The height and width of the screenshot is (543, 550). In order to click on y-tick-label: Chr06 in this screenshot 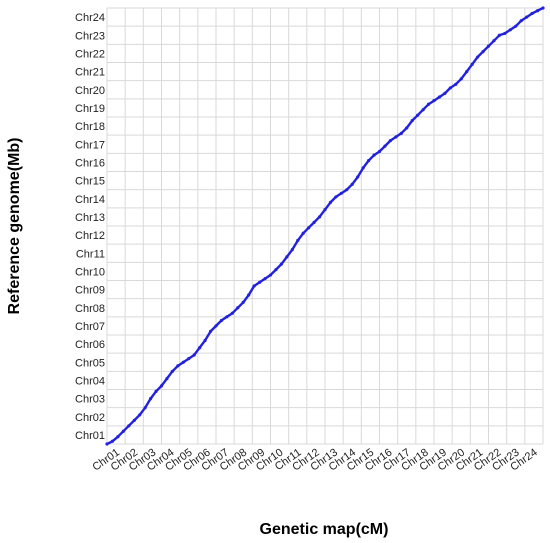, I will do `click(90, 345)`.